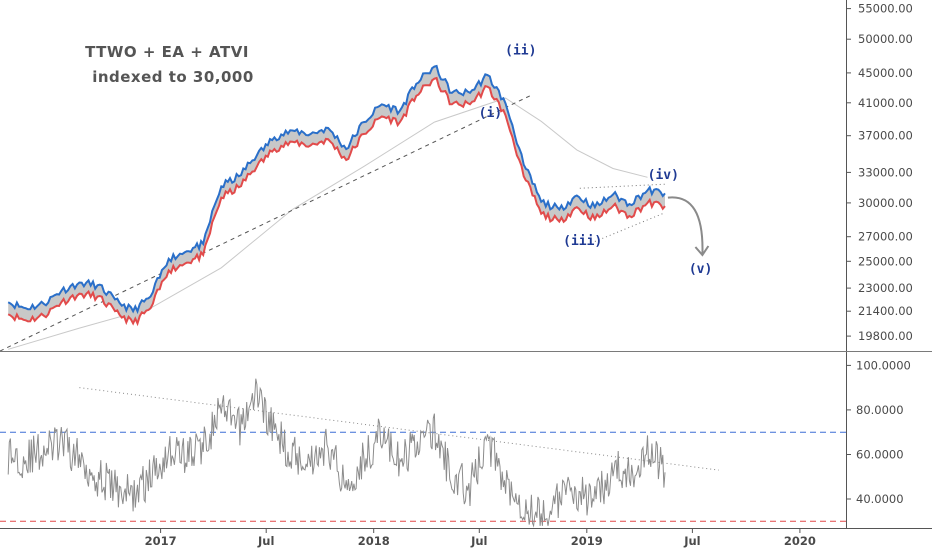 The width and height of the screenshot is (932, 550). I want to click on projection-arrowhead, so click(702, 251).